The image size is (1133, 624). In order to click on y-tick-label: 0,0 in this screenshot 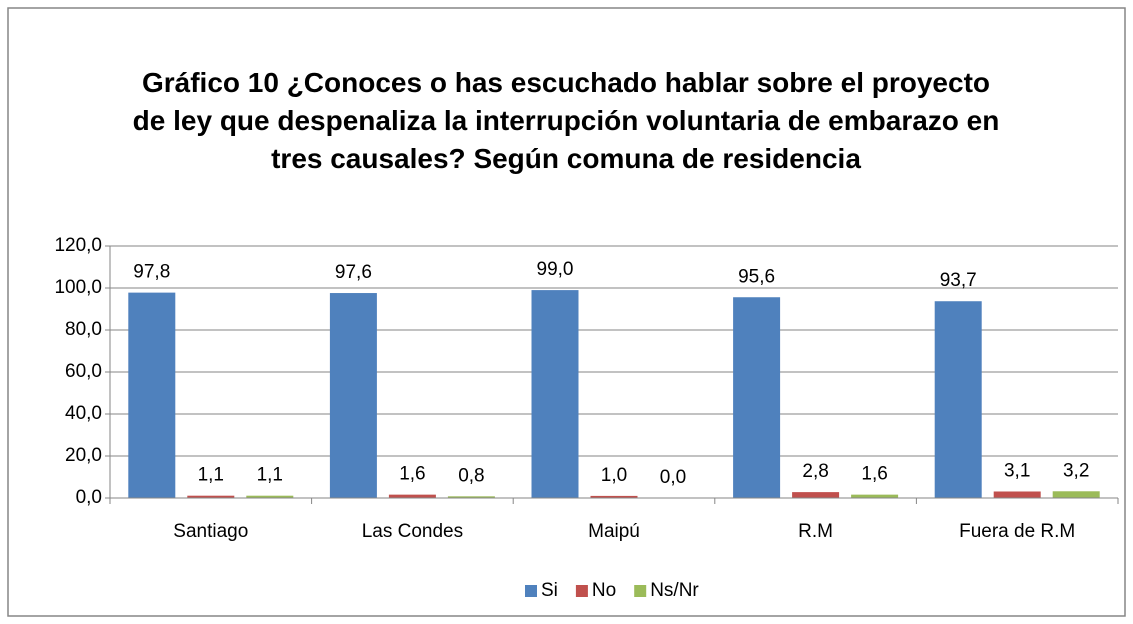, I will do `click(89, 497)`.